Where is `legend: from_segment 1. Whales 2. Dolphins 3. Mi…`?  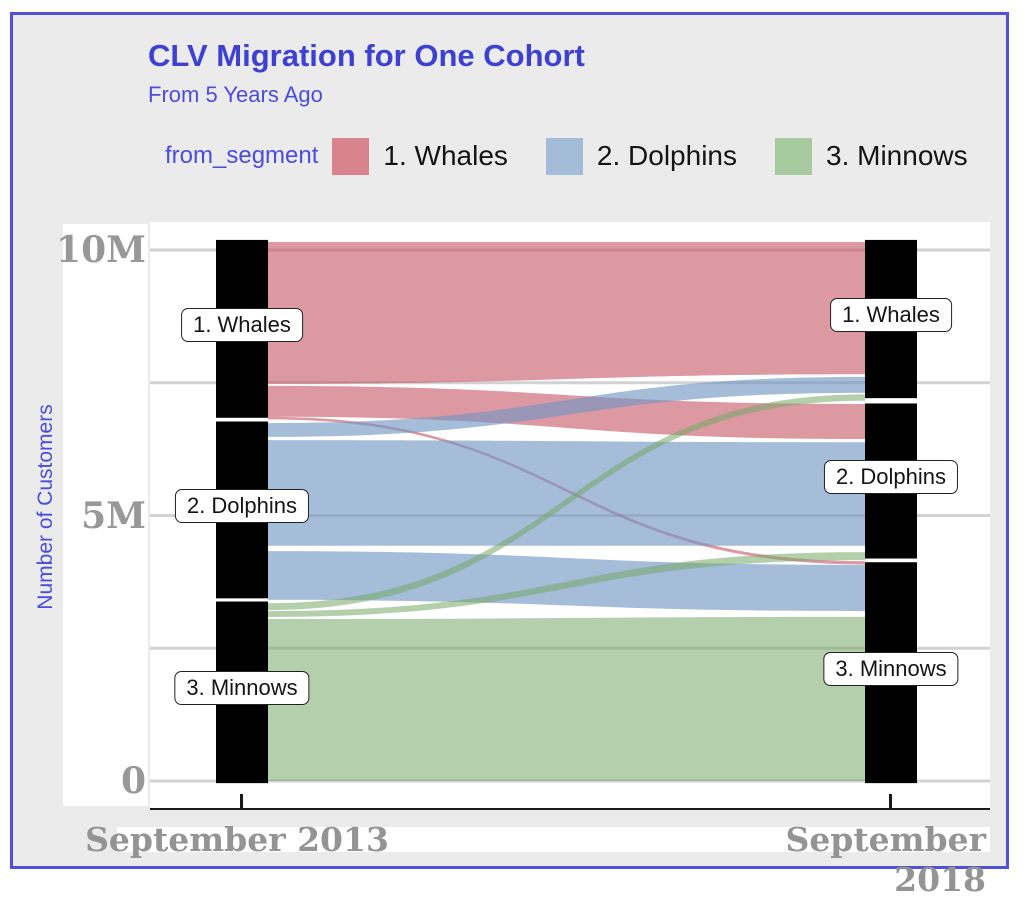 legend: from_segment 1. Whales 2. Dolphins 3. Mi… is located at coordinates (566, 156).